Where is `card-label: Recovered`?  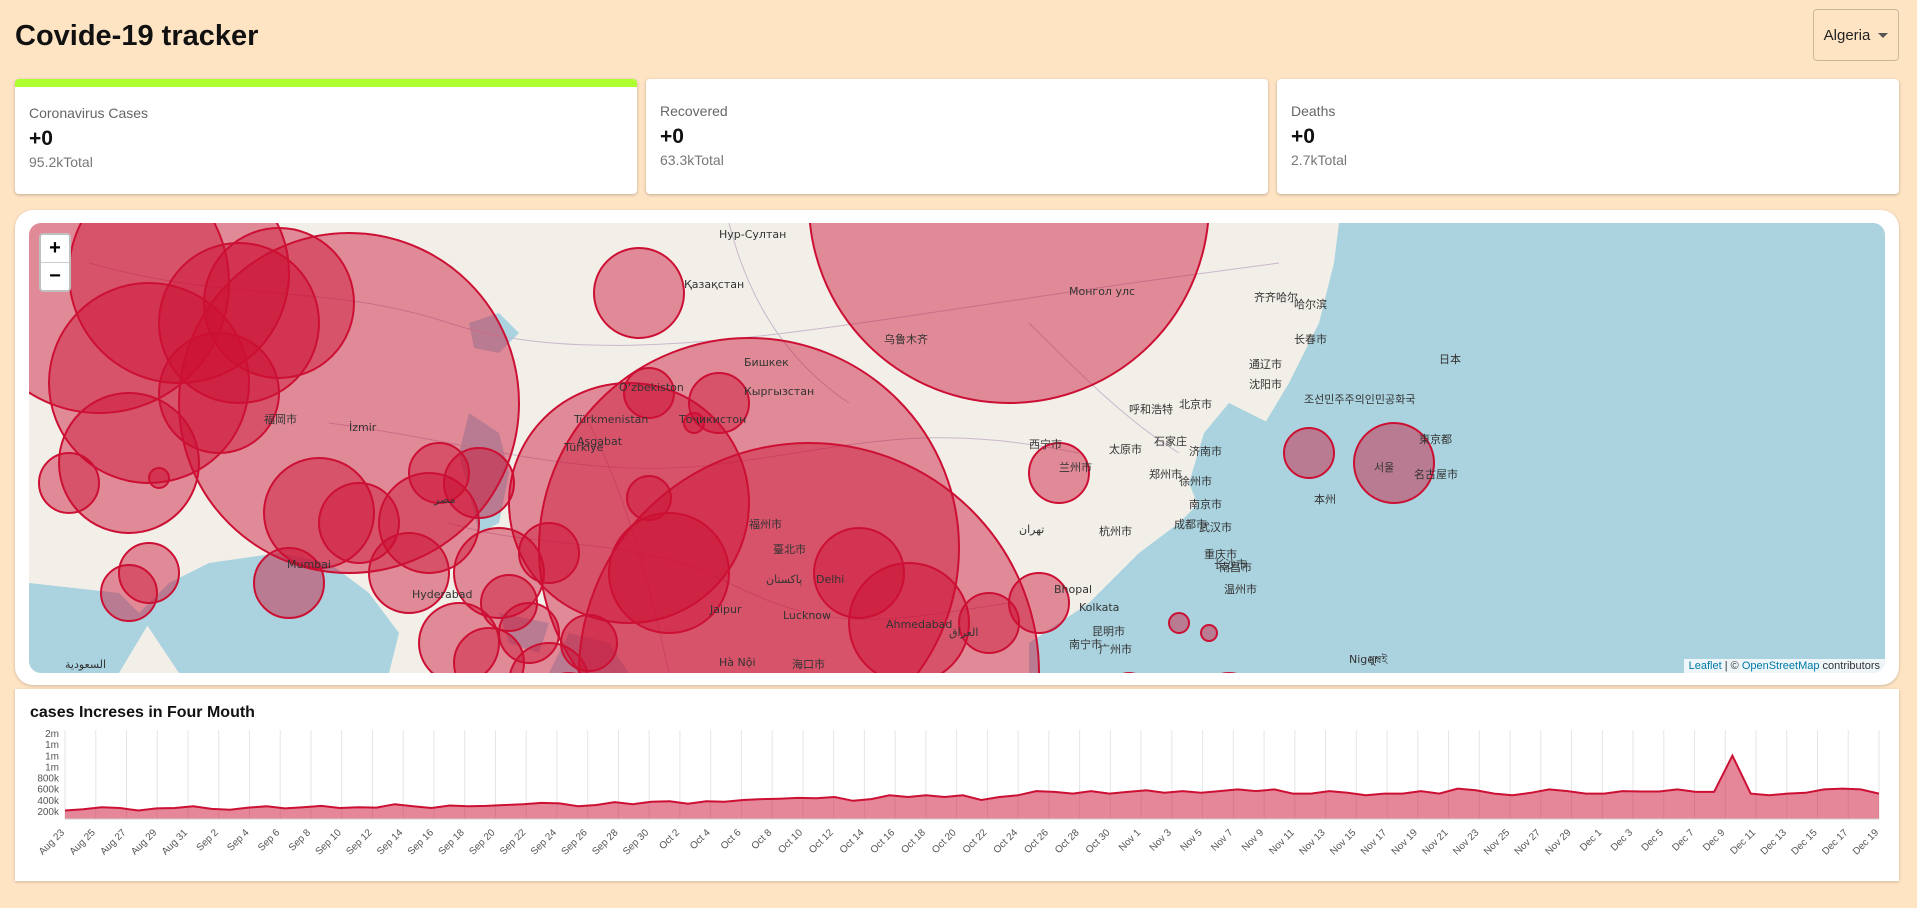
card-label: Recovered is located at coordinates (694, 111).